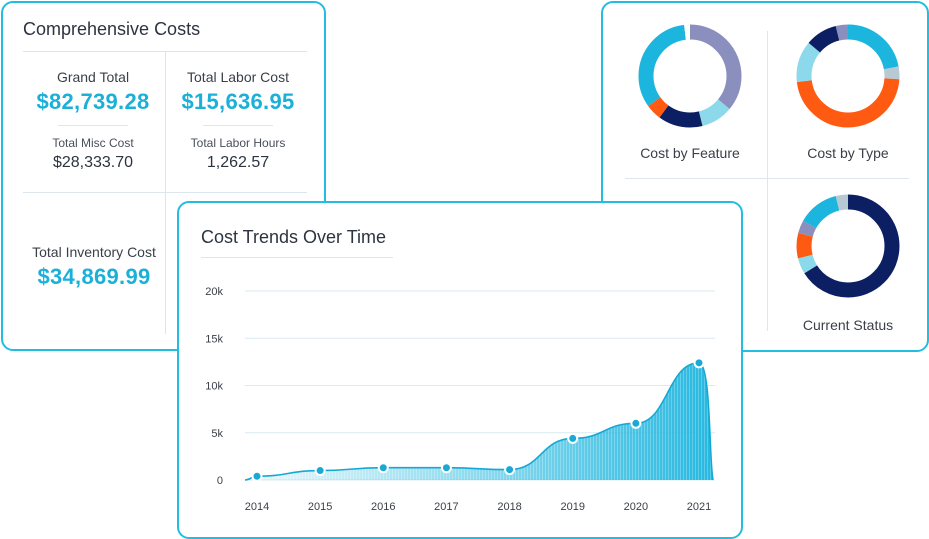 The width and height of the screenshot is (929, 539). Describe the element at coordinates (509, 507) in the screenshot. I see `x-tick-label: 2018` at that location.